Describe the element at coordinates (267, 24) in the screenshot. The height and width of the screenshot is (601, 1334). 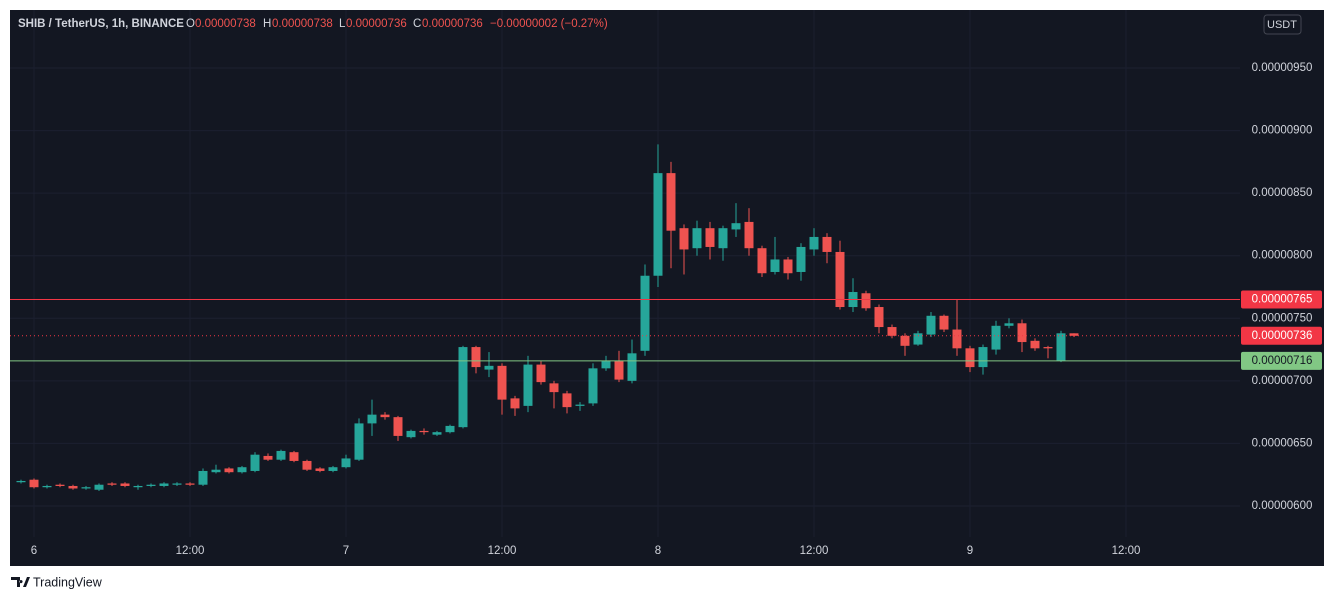
I see `high-label: H` at that location.